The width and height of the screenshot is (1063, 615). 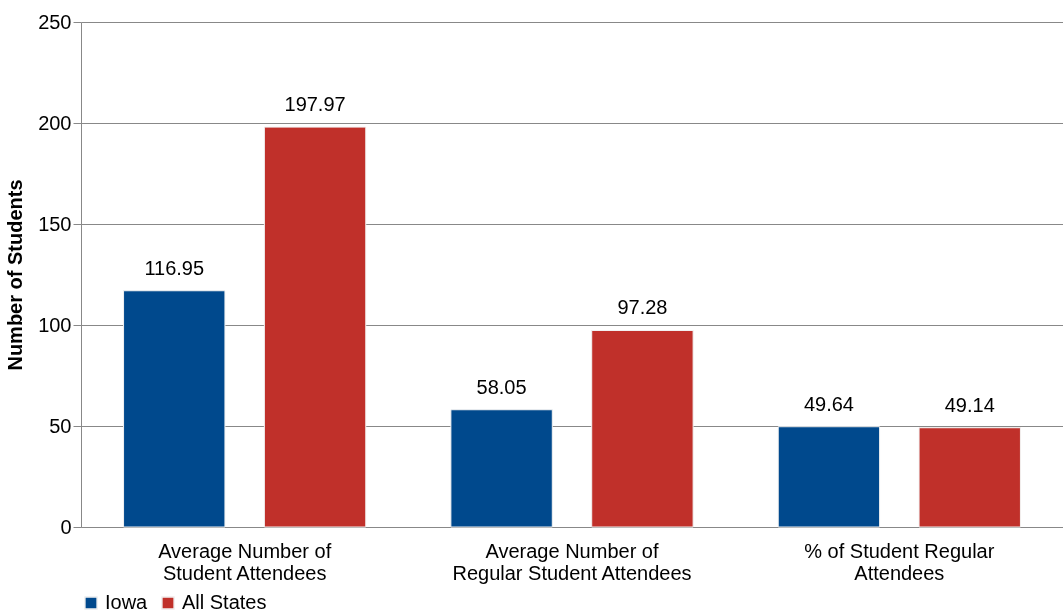 What do you see at coordinates (969, 404) in the screenshot?
I see `data-label: 49.14` at bounding box center [969, 404].